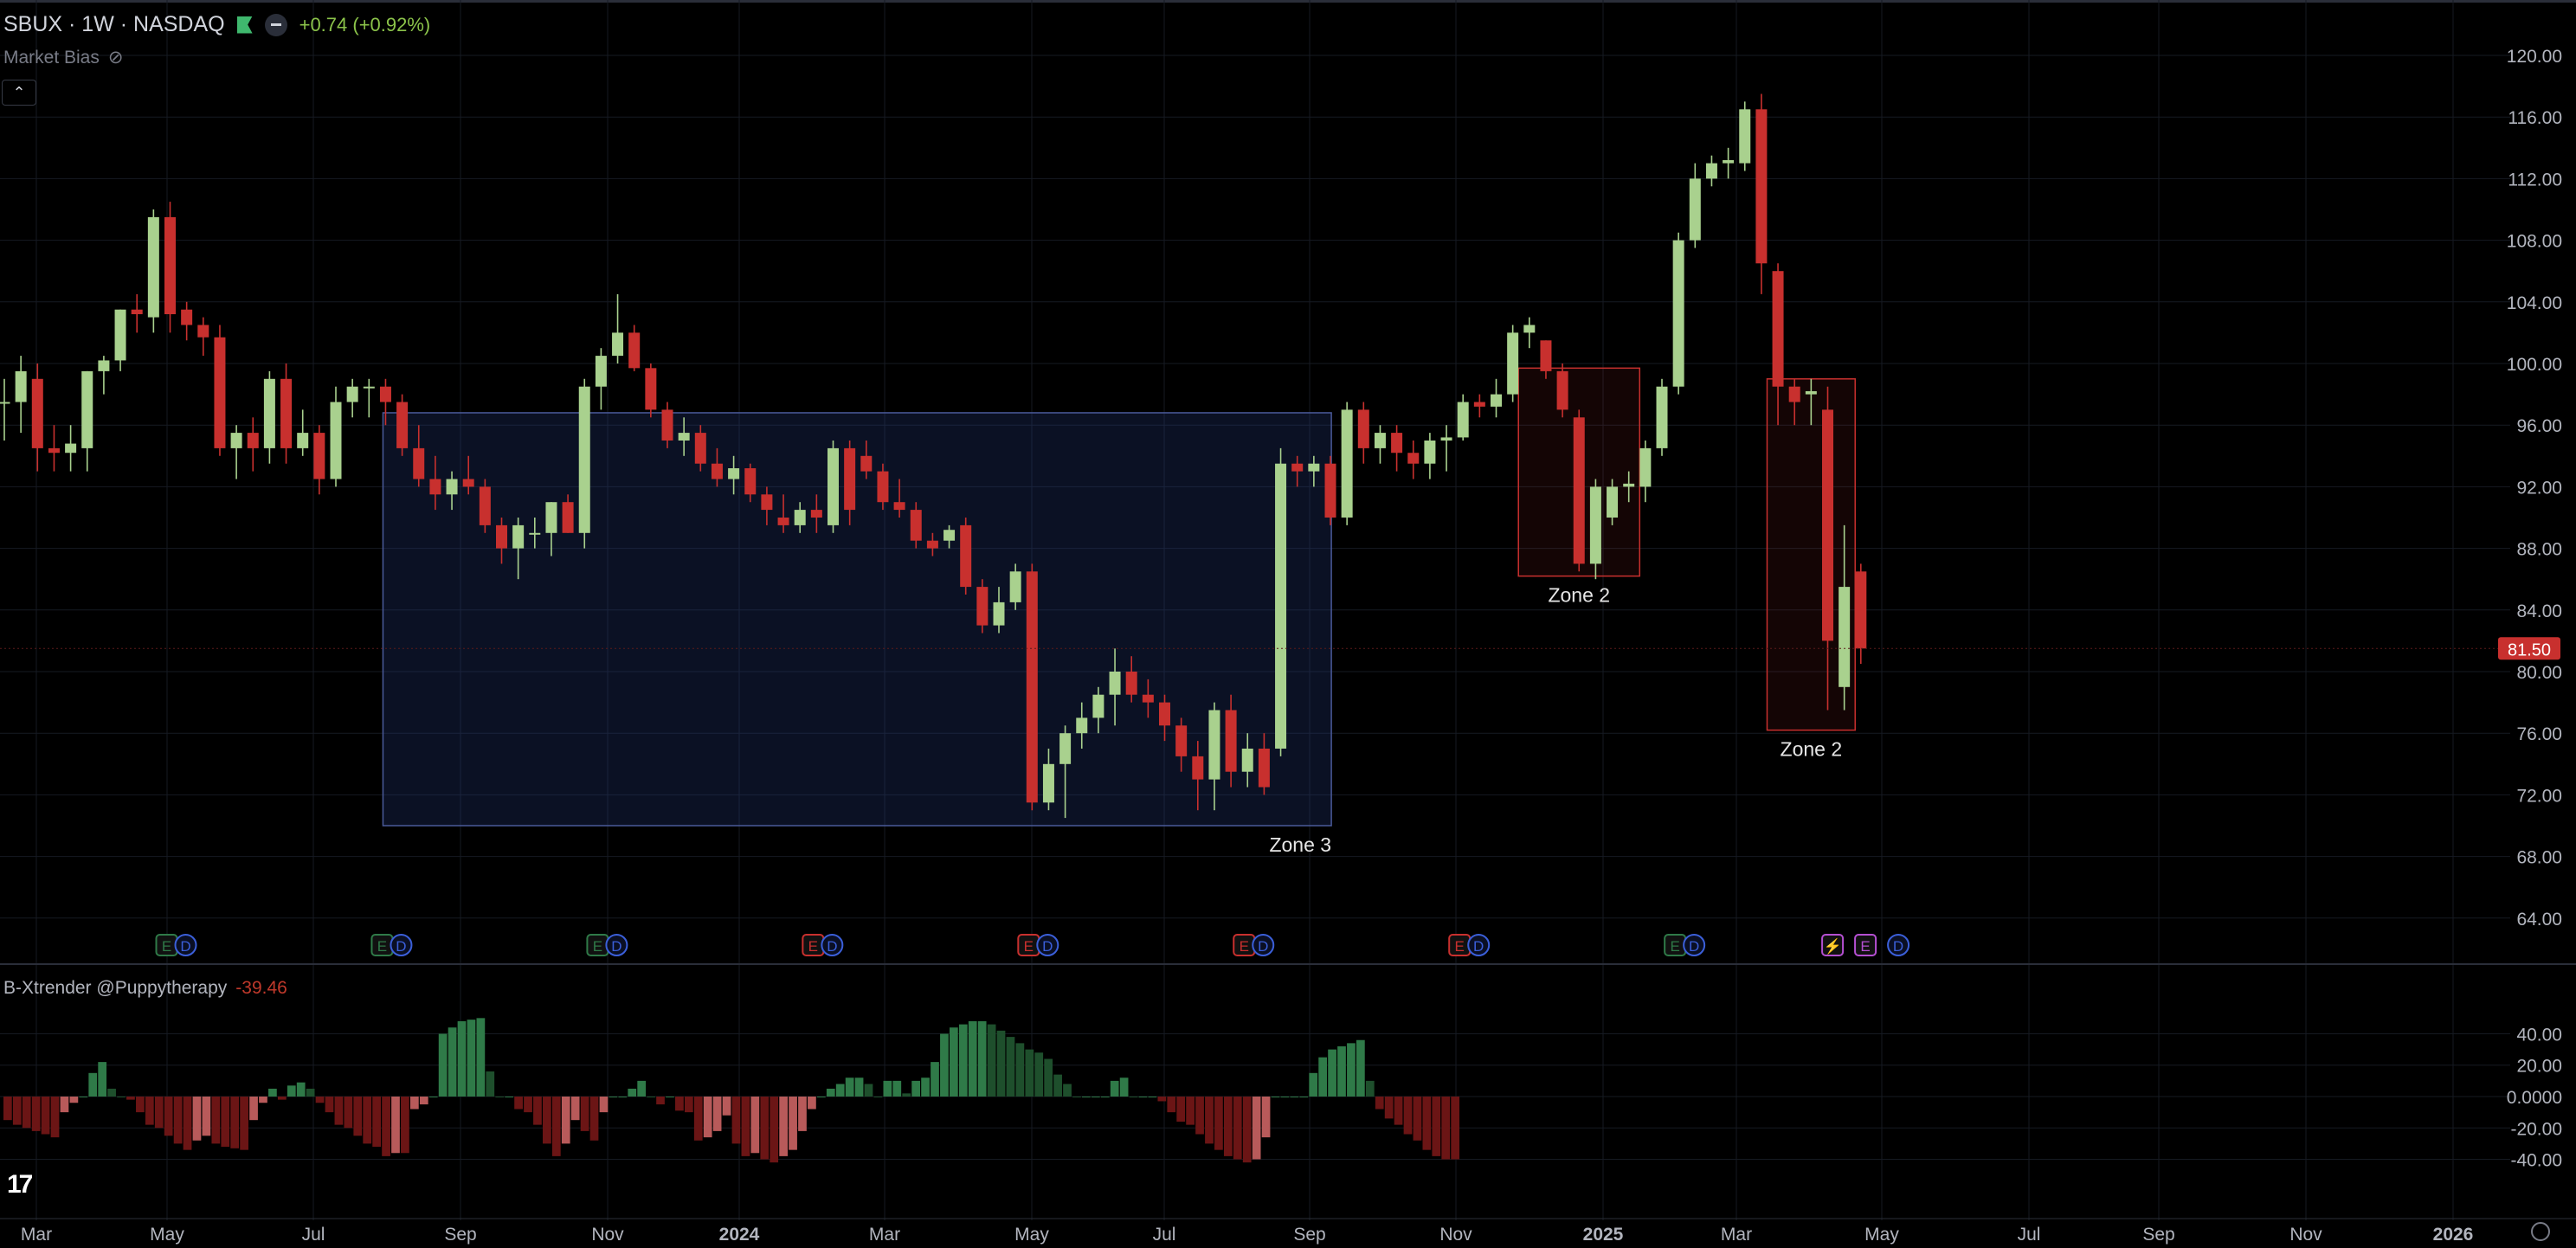  I want to click on earnings-marker, so click(1865, 945).